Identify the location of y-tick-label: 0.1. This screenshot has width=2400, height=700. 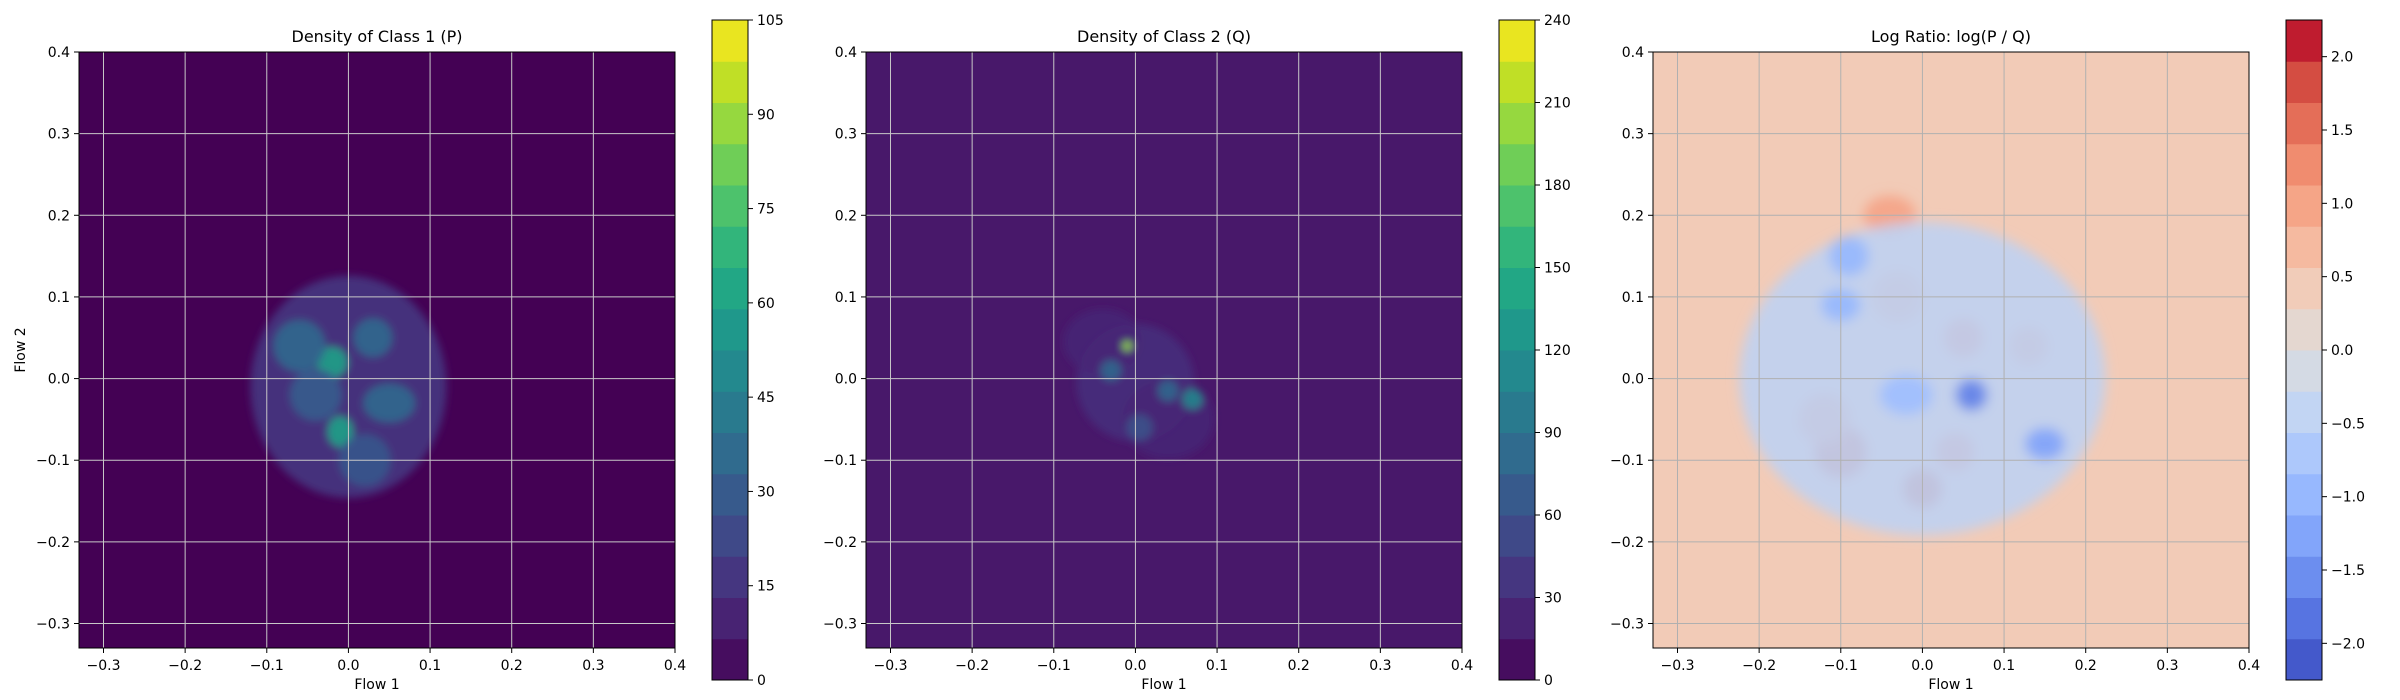
(846, 298).